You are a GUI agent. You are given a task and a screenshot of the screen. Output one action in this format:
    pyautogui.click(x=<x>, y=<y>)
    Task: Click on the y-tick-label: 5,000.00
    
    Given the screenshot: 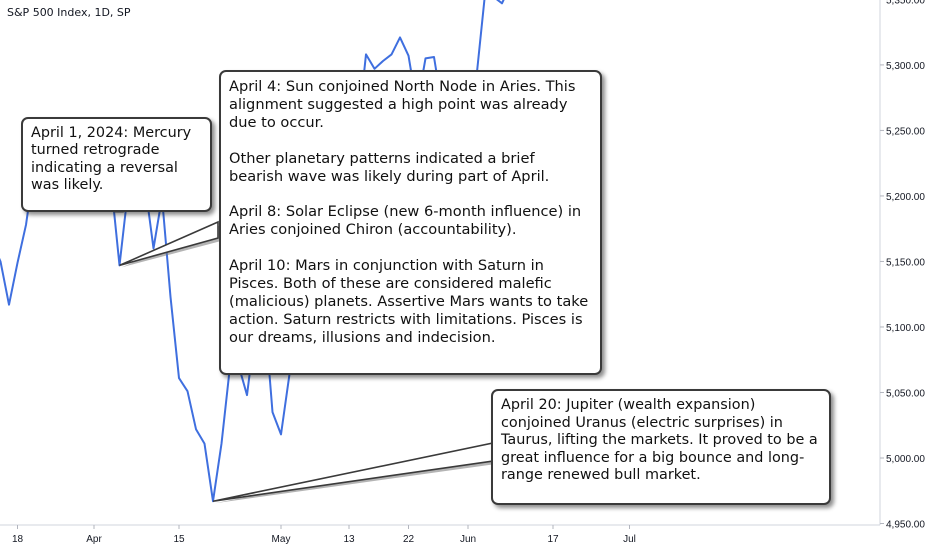 What is the action you would take?
    pyautogui.click(x=905, y=459)
    